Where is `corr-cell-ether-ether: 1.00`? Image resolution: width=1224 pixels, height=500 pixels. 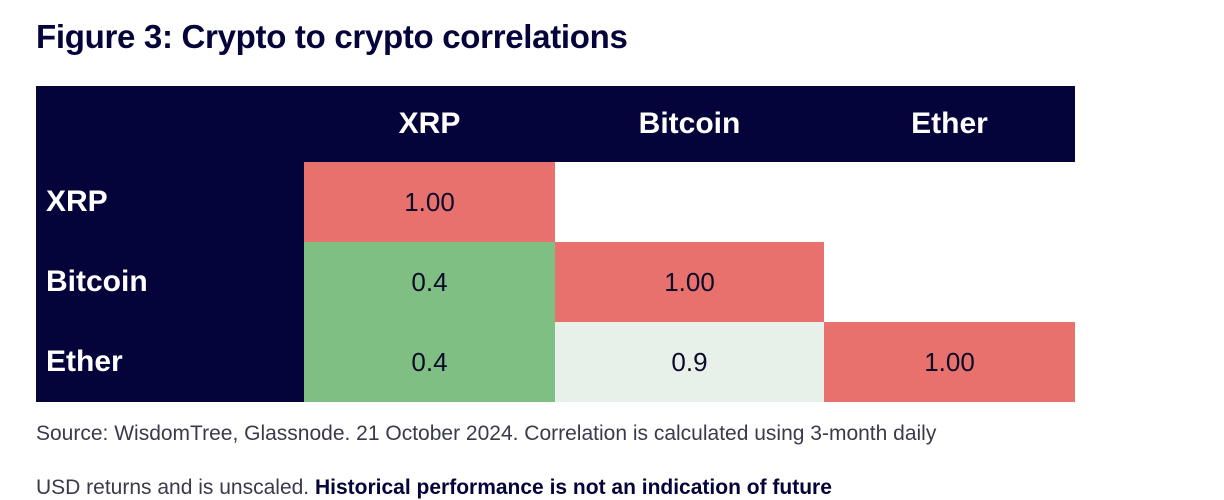 corr-cell-ether-ether: 1.00 is located at coordinates (949, 362).